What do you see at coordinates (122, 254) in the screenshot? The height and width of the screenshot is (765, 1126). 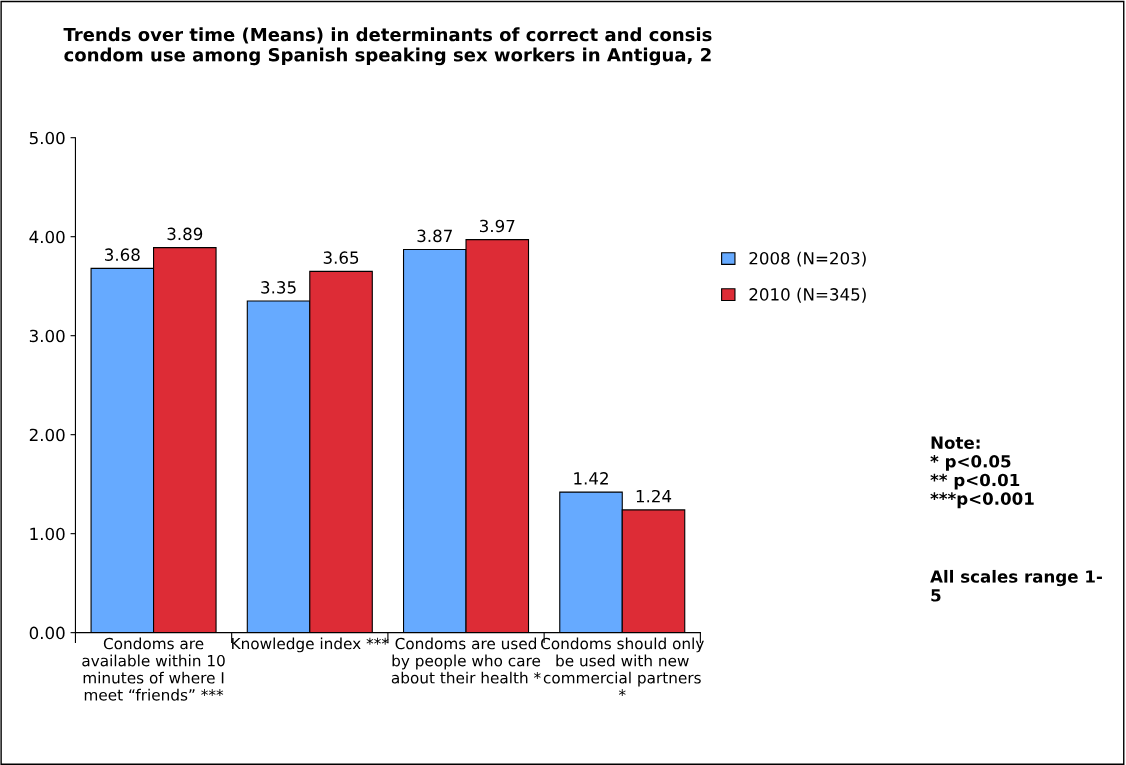 I see `data-label: 3.68` at bounding box center [122, 254].